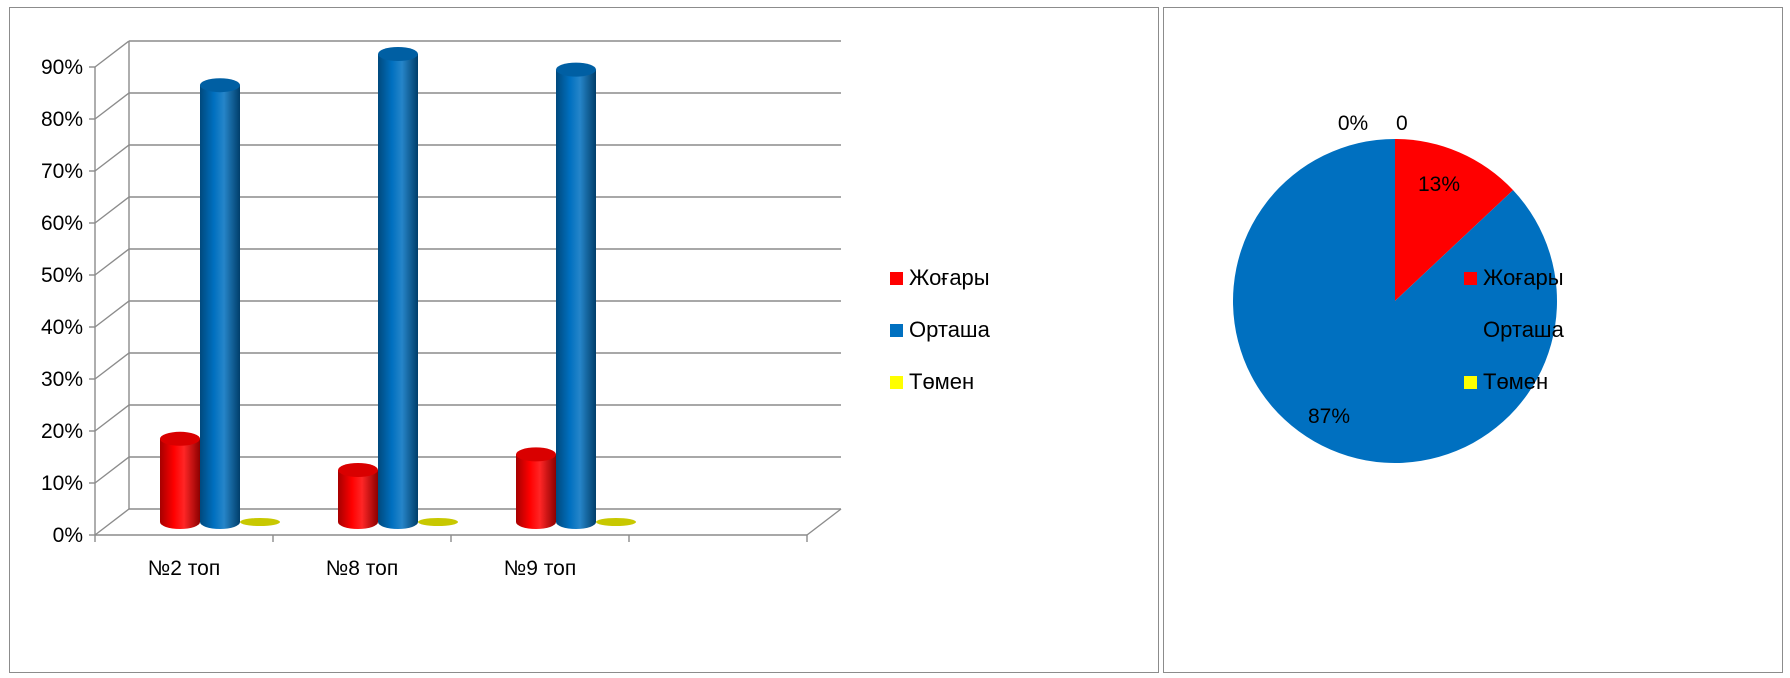 Image resolution: width=1790 pixels, height=678 pixels. I want to click on y-tick-label: 20%, so click(62, 431).